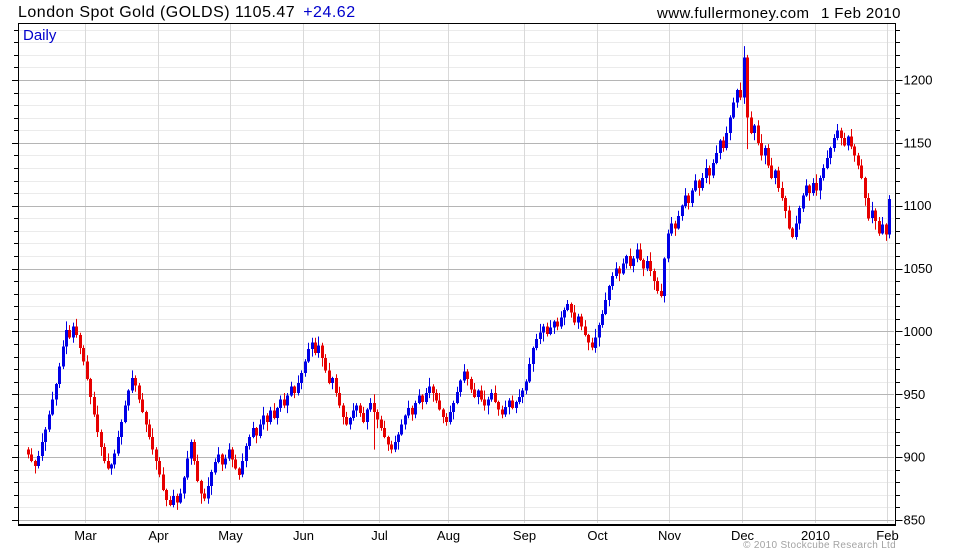 The width and height of the screenshot is (980, 560). Describe the element at coordinates (918, 268) in the screenshot. I see `y-axis-label: 1050` at that location.